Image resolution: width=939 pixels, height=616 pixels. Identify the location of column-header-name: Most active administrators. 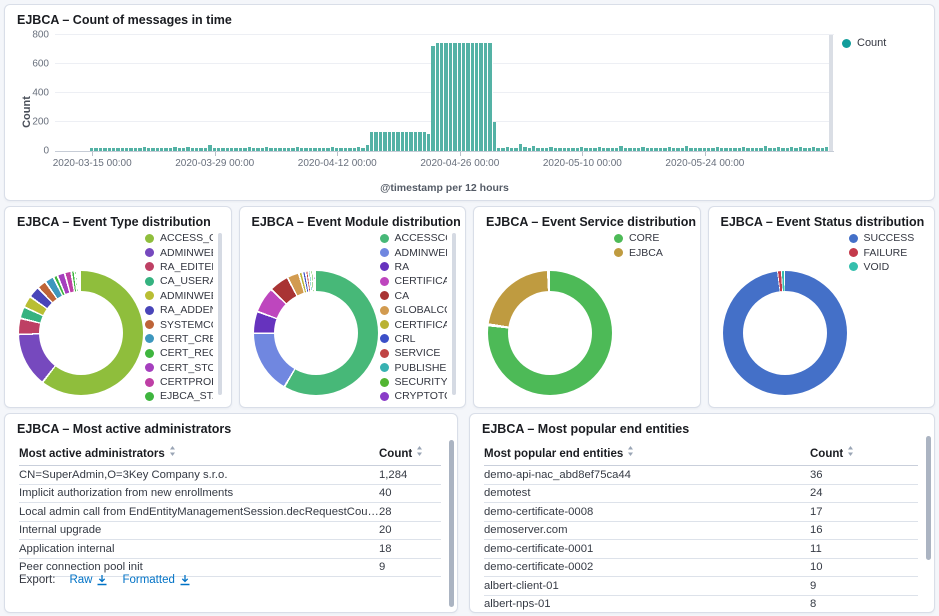
(199, 454).